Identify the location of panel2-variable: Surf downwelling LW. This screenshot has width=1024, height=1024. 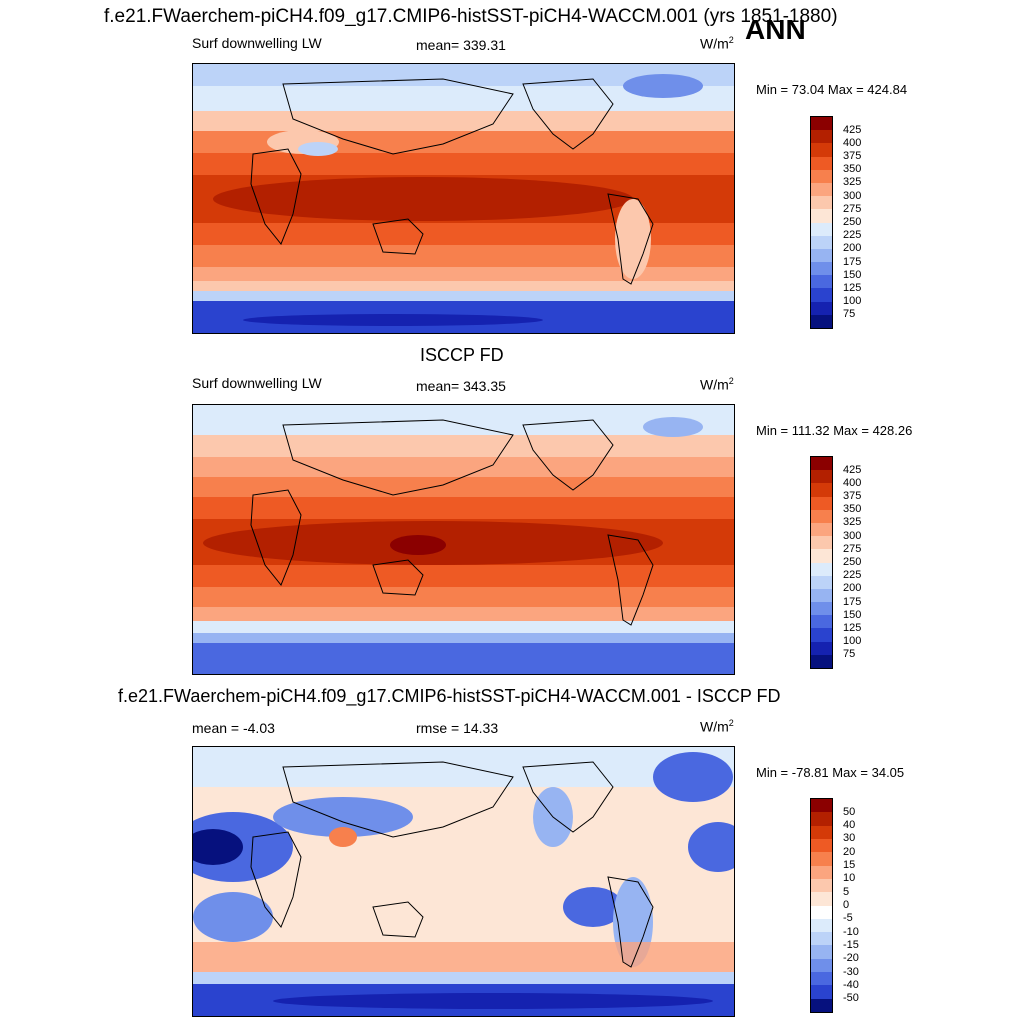
(257, 383).